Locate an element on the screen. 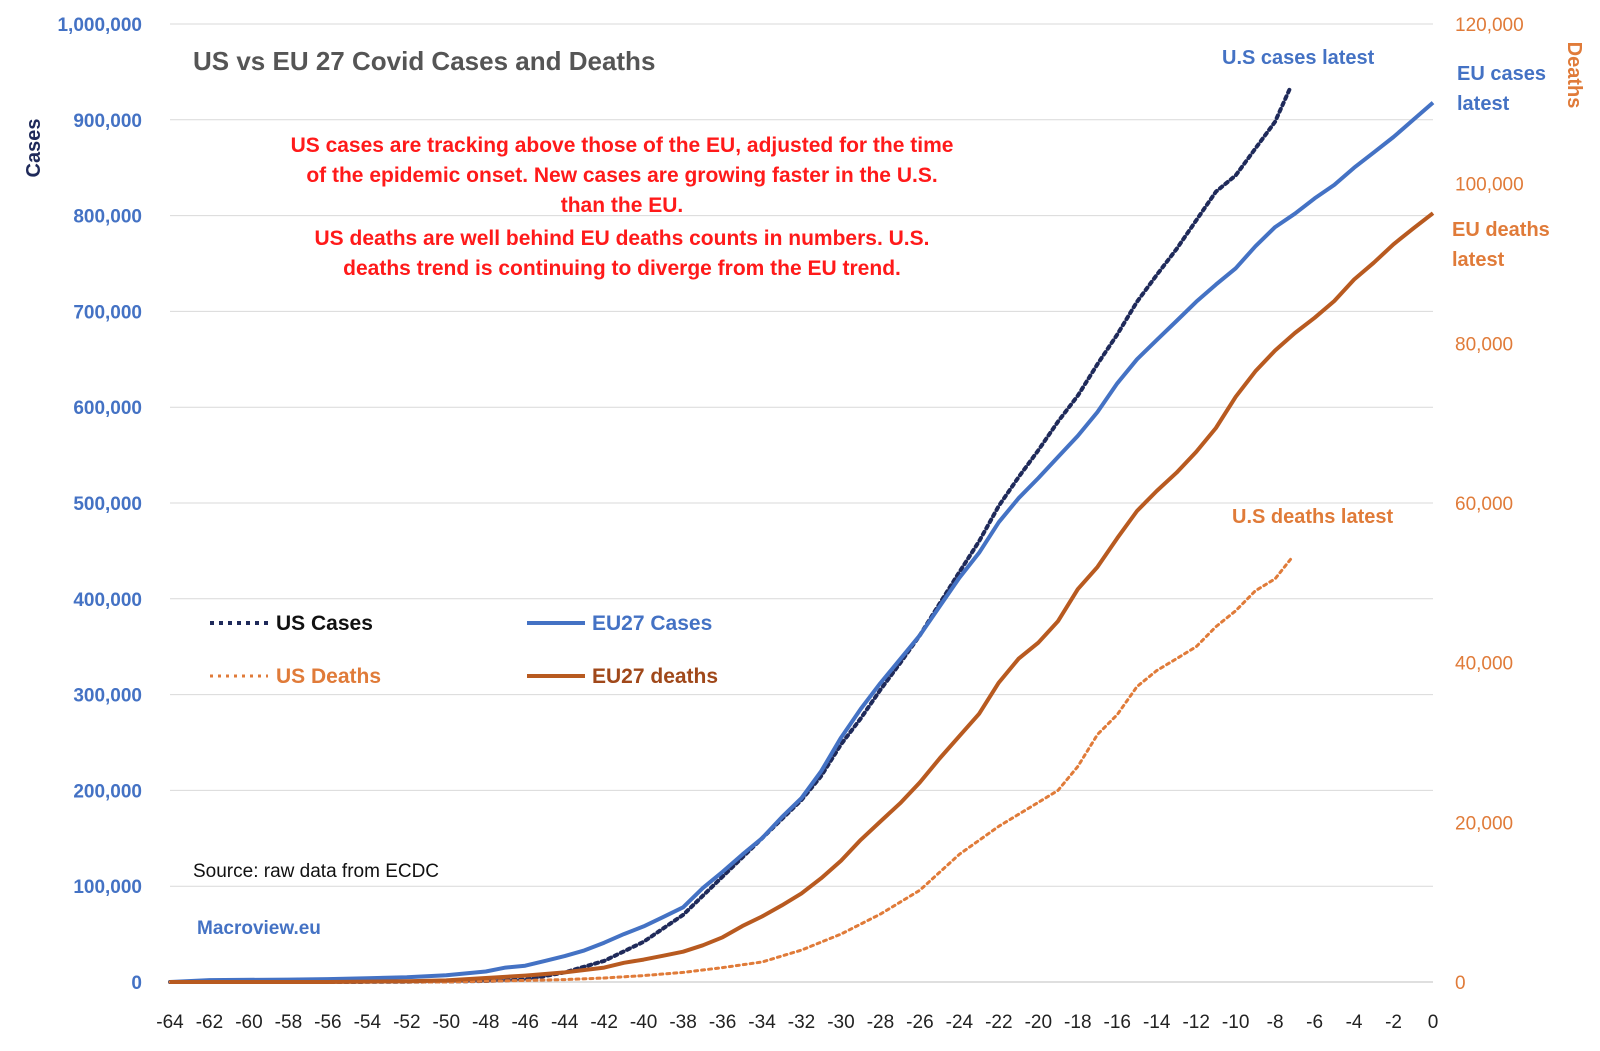 The image size is (1600, 1051). left-tick-label: 300,000 is located at coordinates (107, 696).